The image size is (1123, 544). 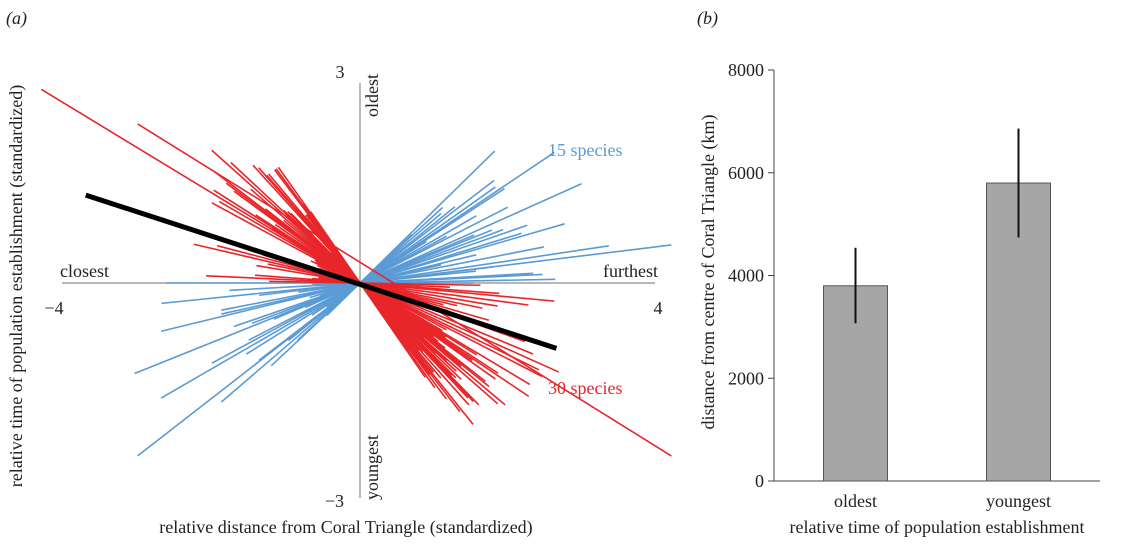 What do you see at coordinates (630, 271) in the screenshot?
I see `x-end-label-right: furthest` at bounding box center [630, 271].